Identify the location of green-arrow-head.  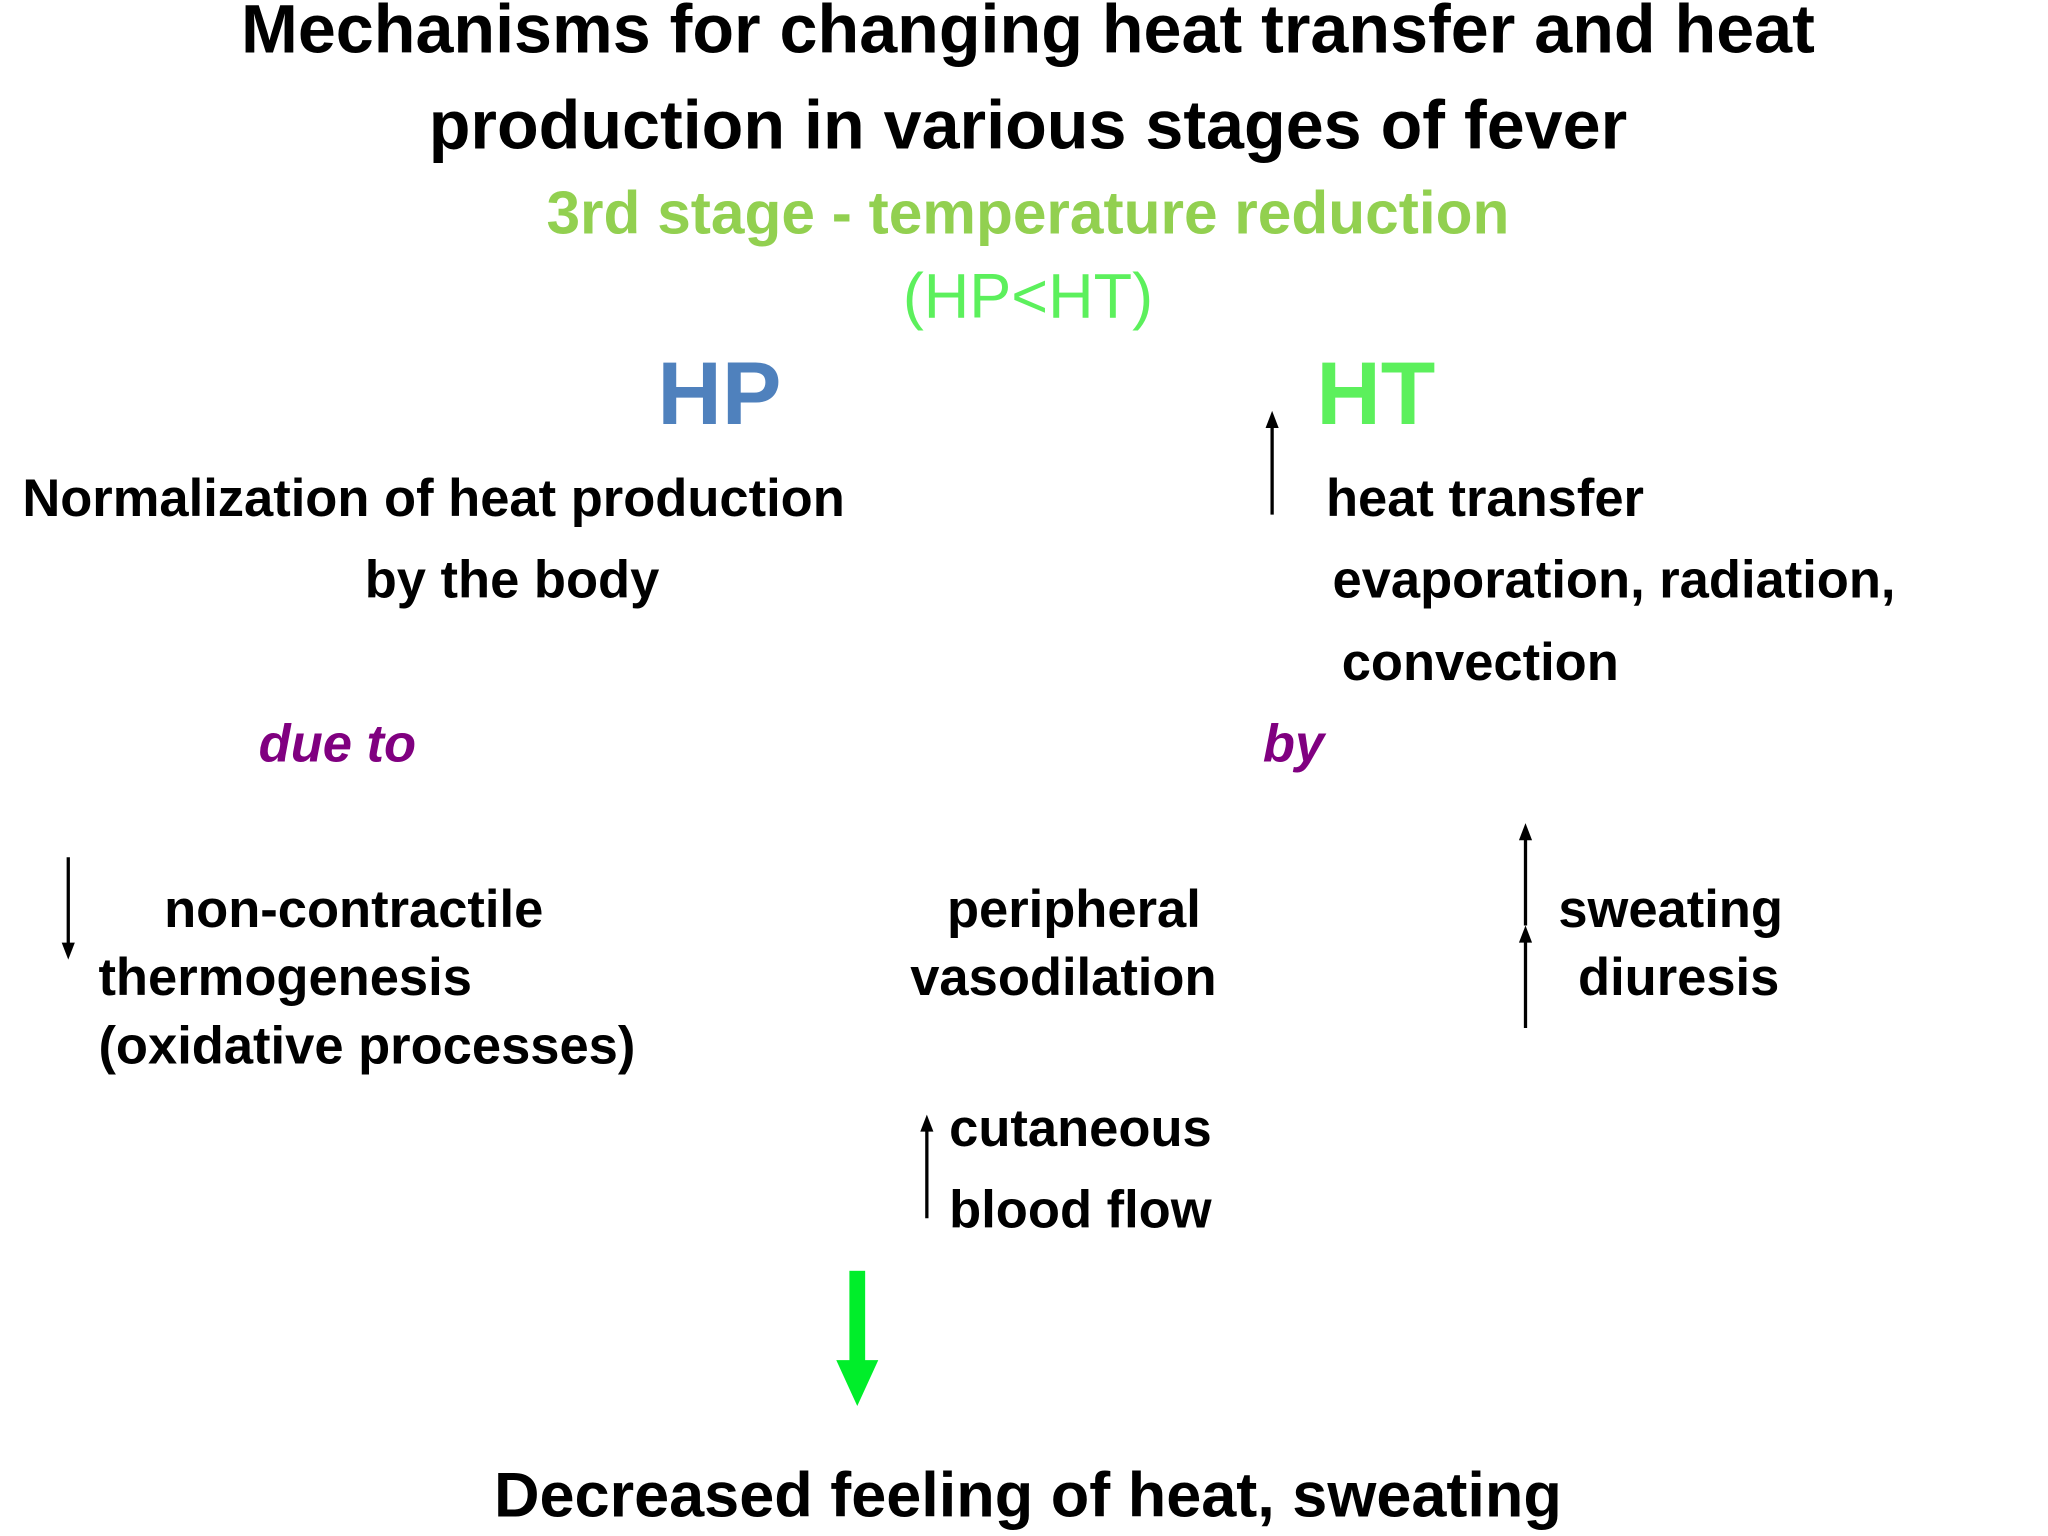
(857, 1383).